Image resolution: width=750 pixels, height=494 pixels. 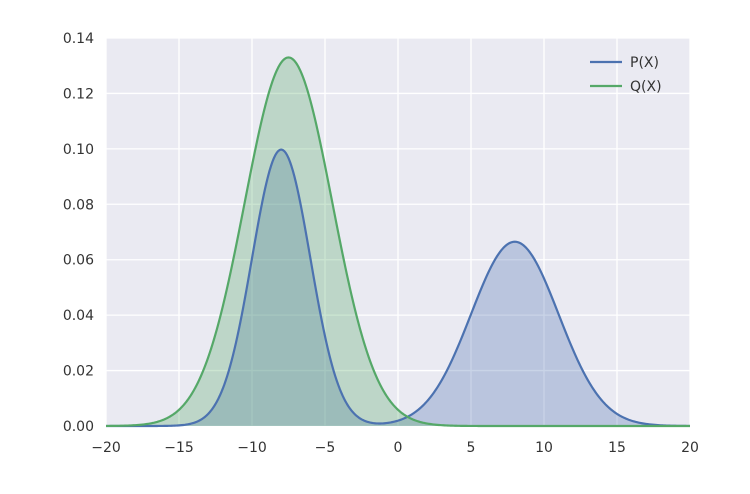 I want to click on x-tick-label: 20, so click(x=690, y=448).